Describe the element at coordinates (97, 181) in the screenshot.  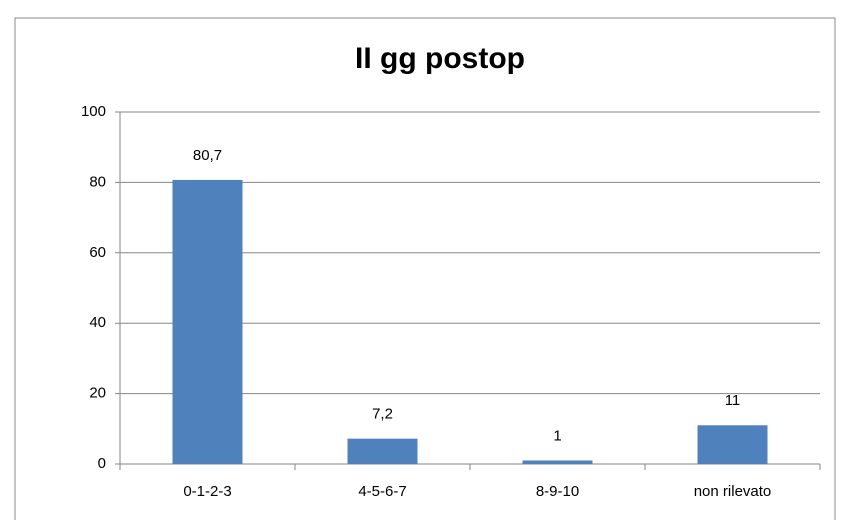
I see `y-tick-label: 80` at that location.